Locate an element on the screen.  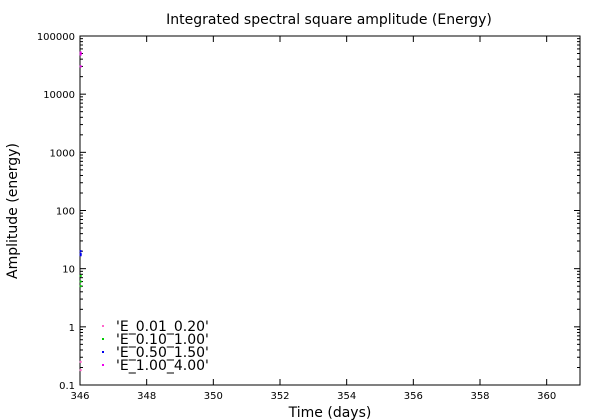
legend-label: 'E_0.50_1.50' is located at coordinates (162, 353).